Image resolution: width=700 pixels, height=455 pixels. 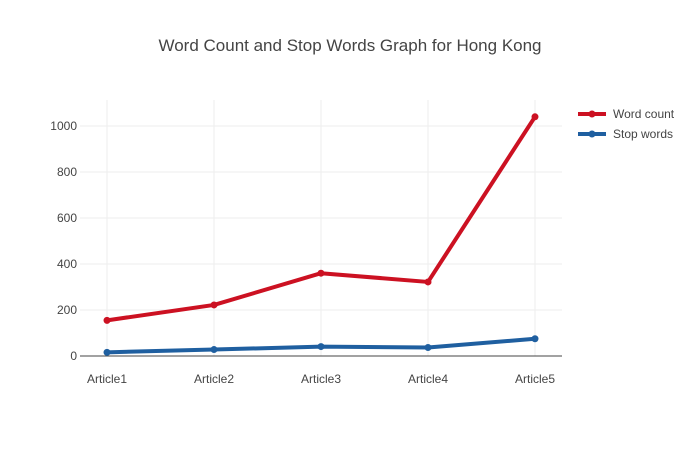 What do you see at coordinates (73, 356) in the screenshot?
I see `y-tick-label: 0` at bounding box center [73, 356].